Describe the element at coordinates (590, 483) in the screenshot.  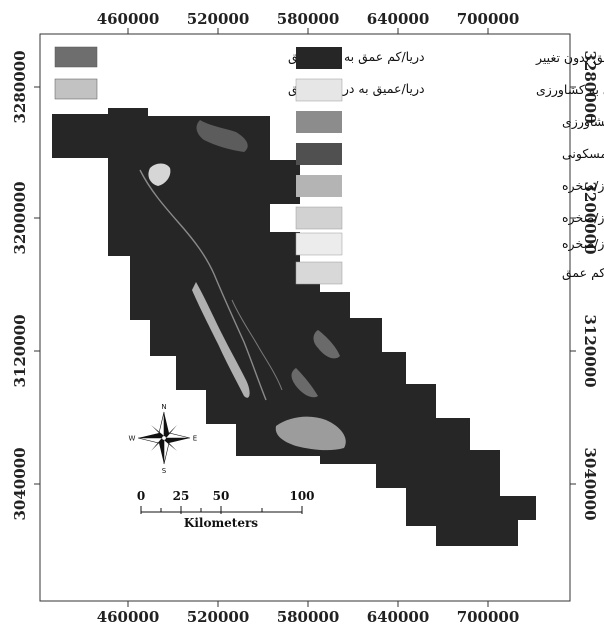
I see `y-tick-right: 3040000` at that location.